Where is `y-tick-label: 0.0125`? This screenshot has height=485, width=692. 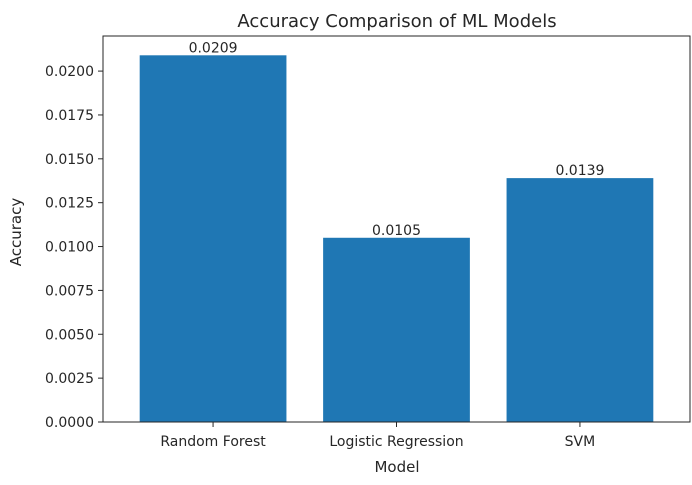
y-tick-label: 0.0125 is located at coordinates (69, 204).